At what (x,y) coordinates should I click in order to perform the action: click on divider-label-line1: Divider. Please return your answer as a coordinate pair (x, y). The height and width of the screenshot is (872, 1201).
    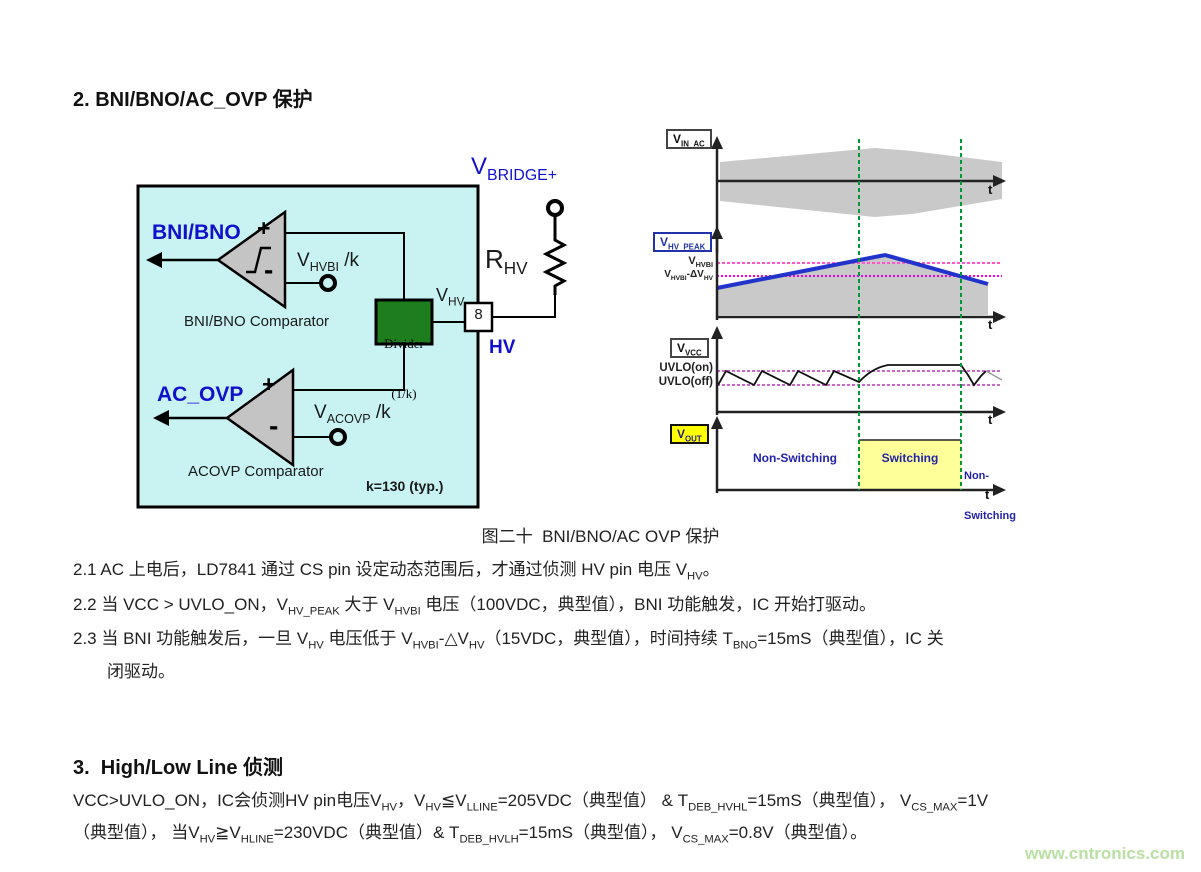
    Looking at the image, I should click on (404, 343).